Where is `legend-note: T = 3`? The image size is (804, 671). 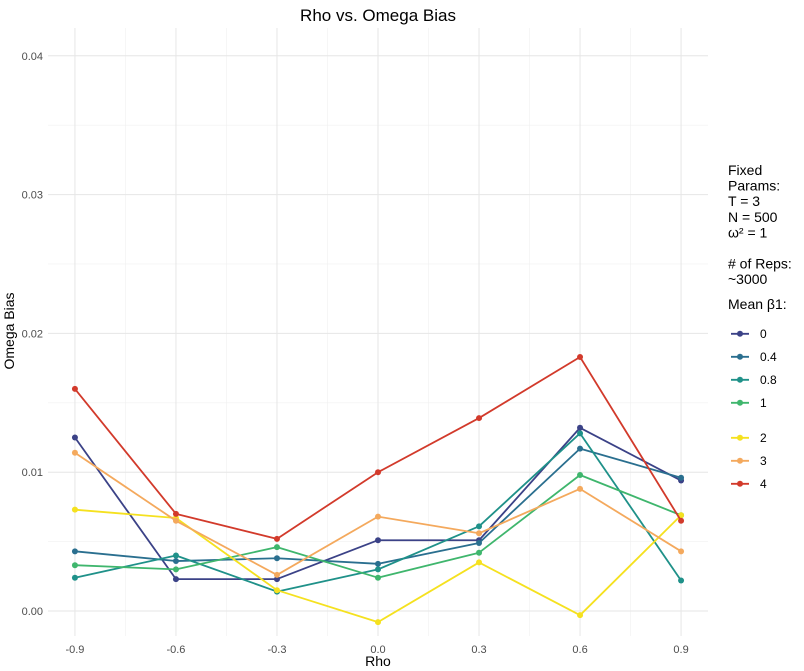
legend-note: T = 3 is located at coordinates (744, 201).